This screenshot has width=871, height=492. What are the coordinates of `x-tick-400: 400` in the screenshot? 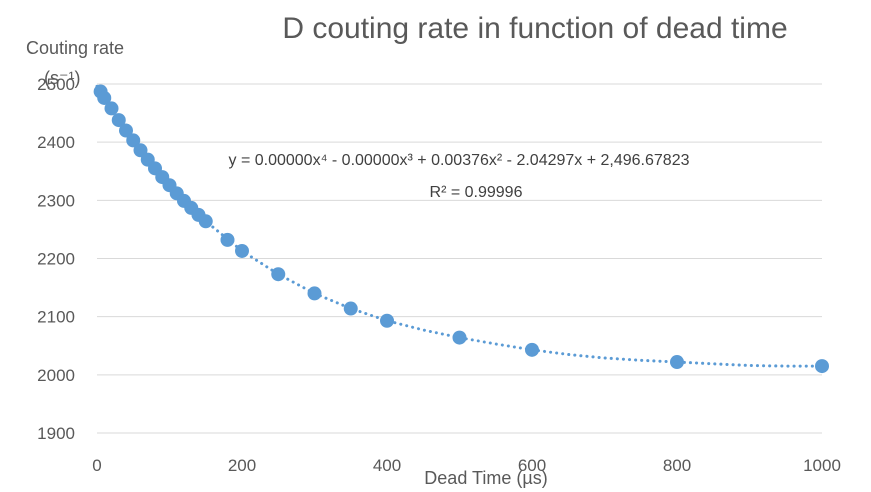 It's located at (387, 465).